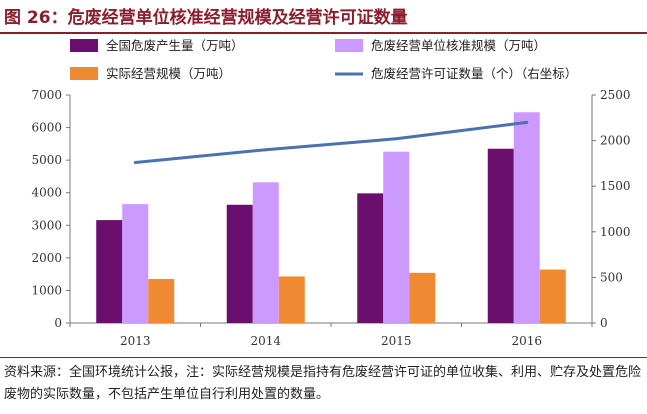  What do you see at coordinates (46, 258) in the screenshot?
I see `left-axis-tick-label: 2000` at bounding box center [46, 258].